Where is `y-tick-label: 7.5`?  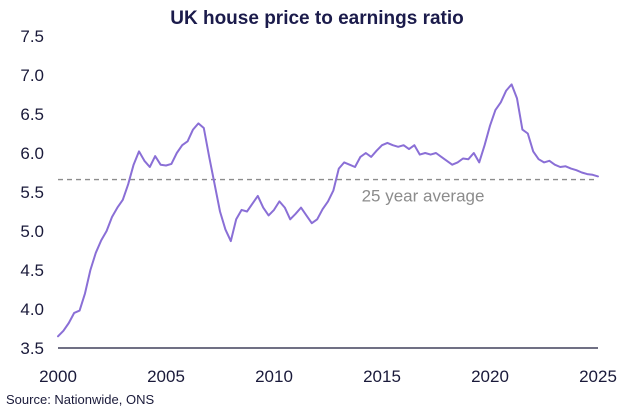 y-tick-label: 7.5 is located at coordinates (32, 36).